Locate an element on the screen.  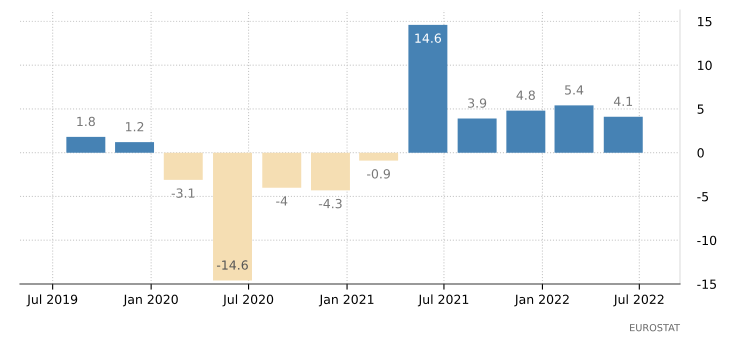
y-tick-label: -5 is located at coordinates (702, 197).